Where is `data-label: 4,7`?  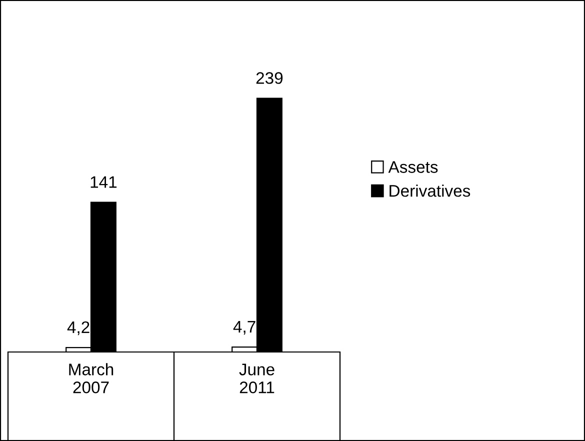 data-label: 4,7 is located at coordinates (244, 327).